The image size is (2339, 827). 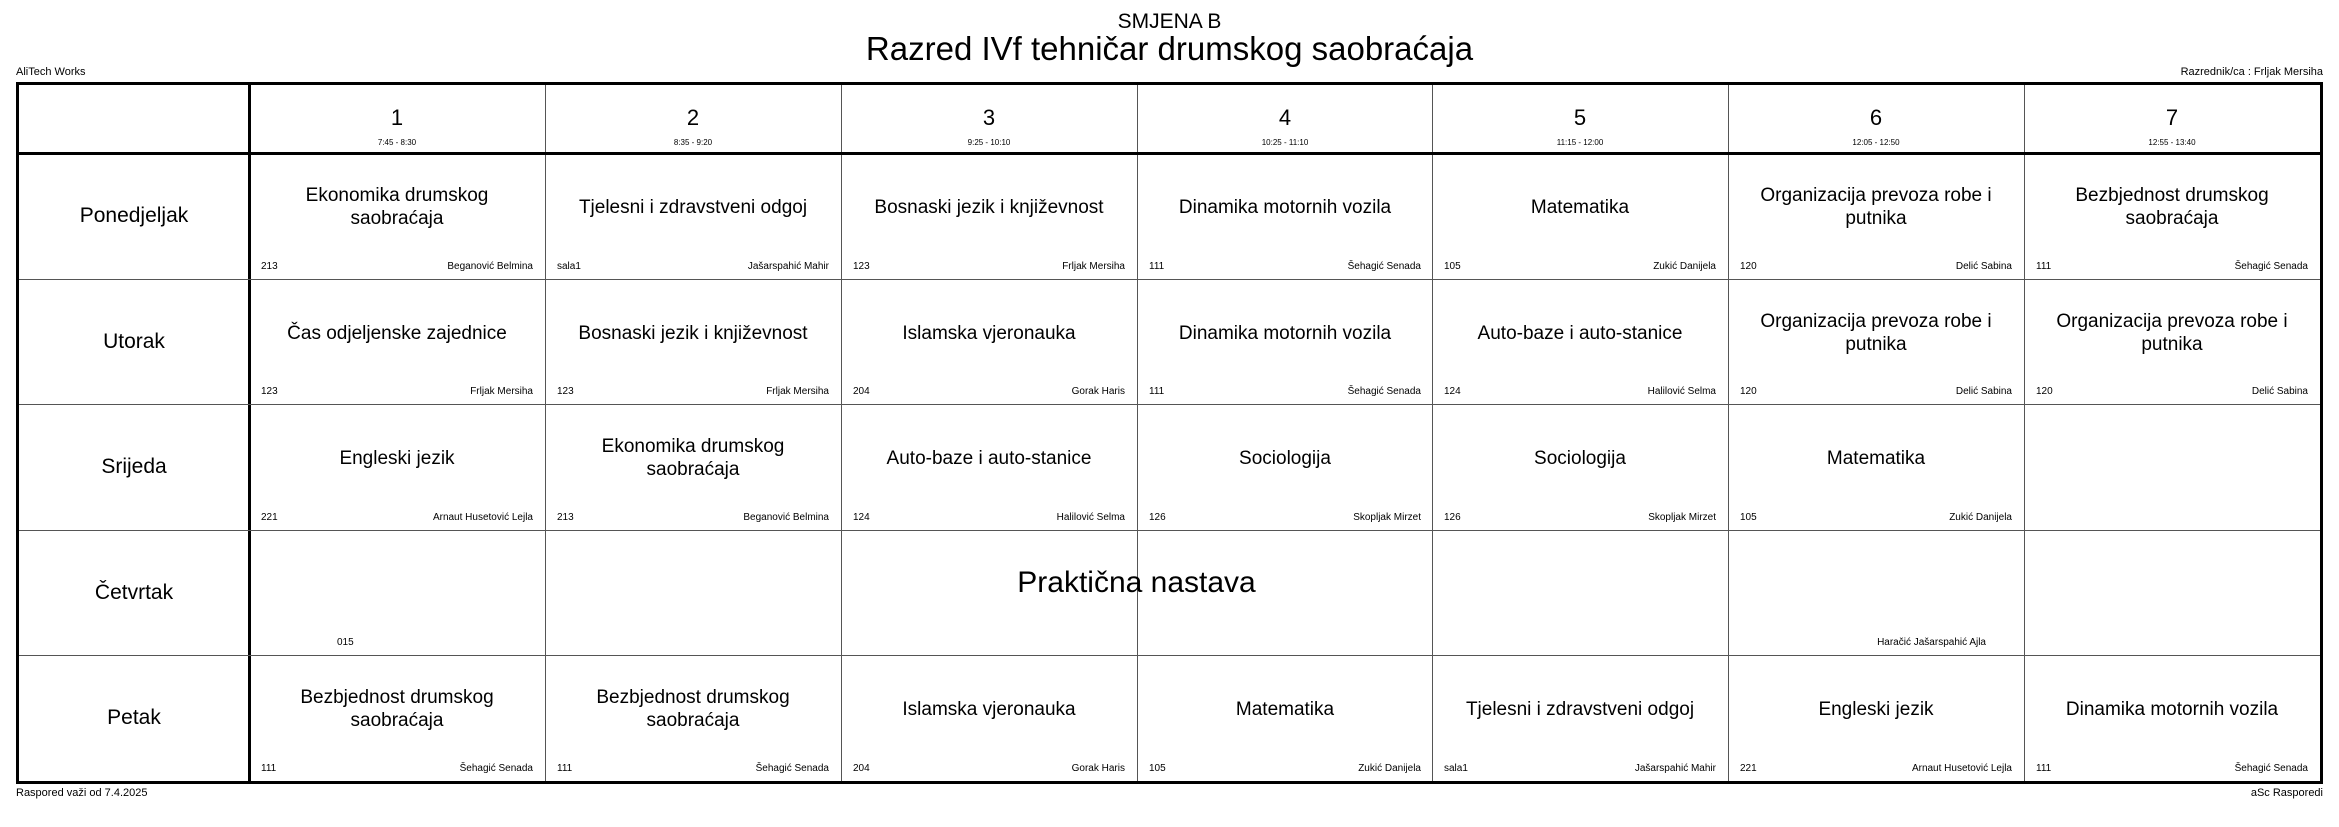 What do you see at coordinates (1931, 642) in the screenshot?
I see `lesson-teacher: Haračić Jašarspahić Ajla` at bounding box center [1931, 642].